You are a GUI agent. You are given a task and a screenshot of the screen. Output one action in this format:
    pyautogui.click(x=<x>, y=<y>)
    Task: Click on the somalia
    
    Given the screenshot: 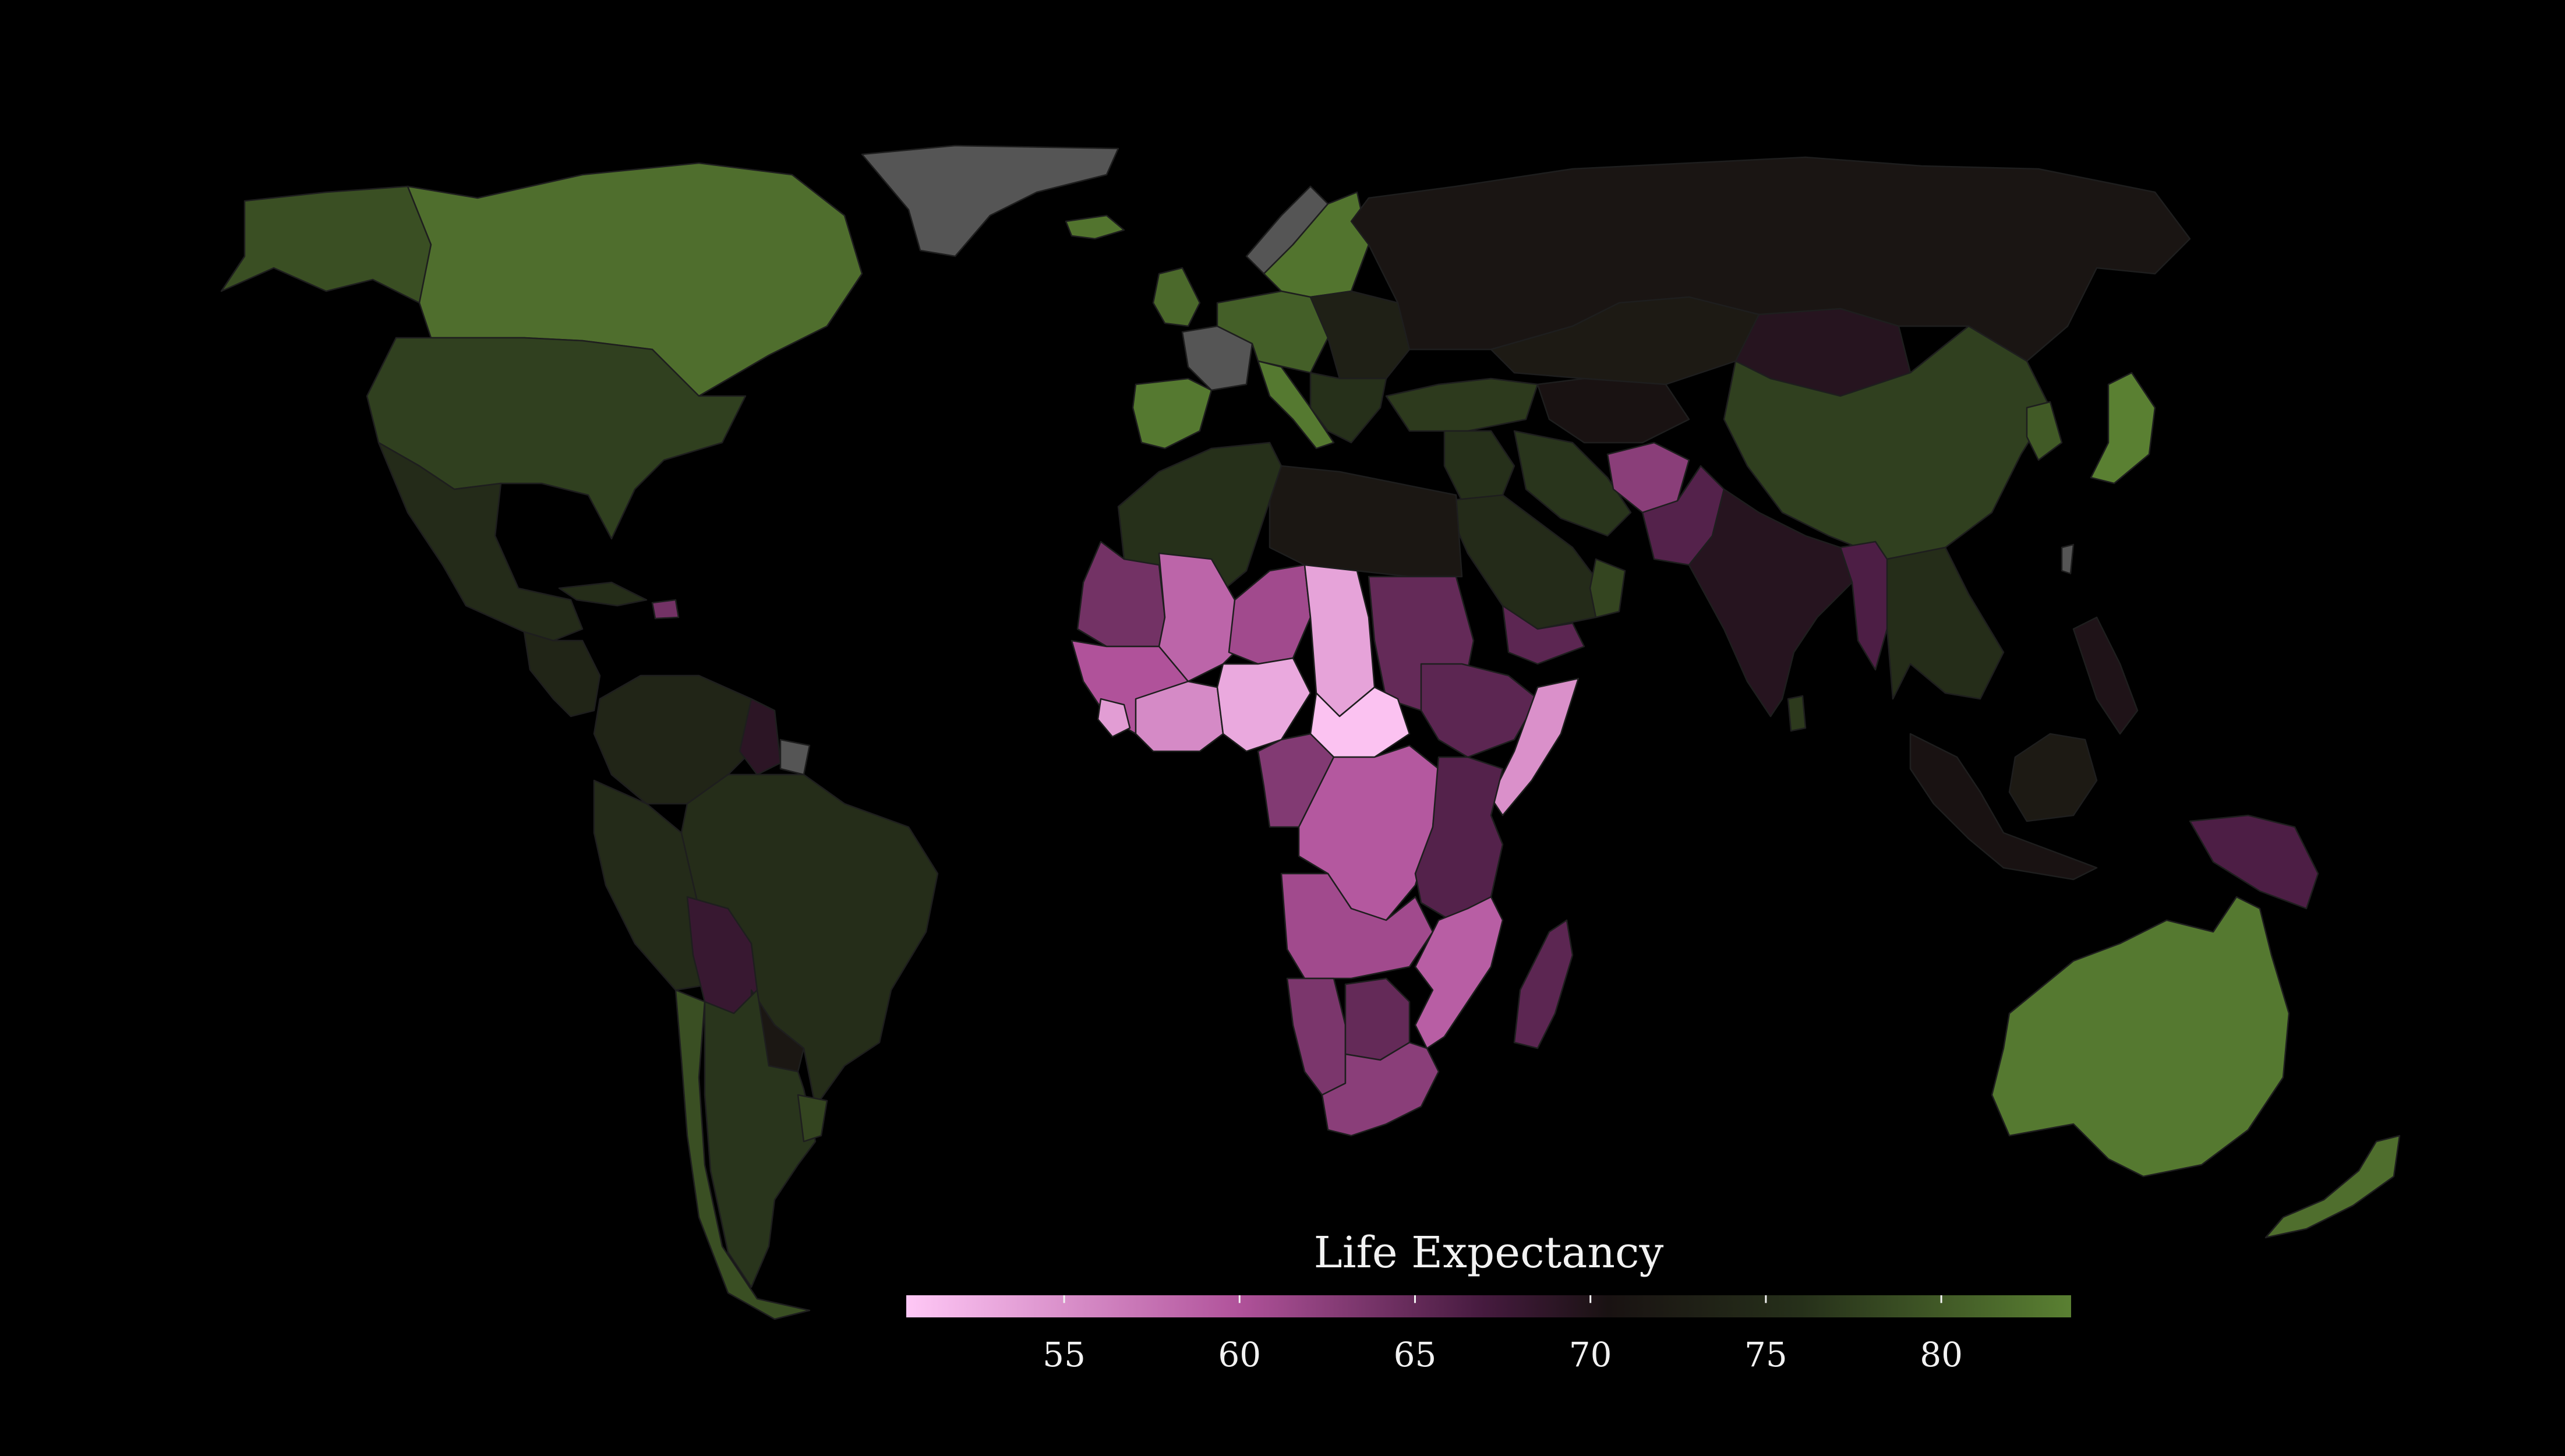 What is the action you would take?
    pyautogui.click(x=1535, y=747)
    